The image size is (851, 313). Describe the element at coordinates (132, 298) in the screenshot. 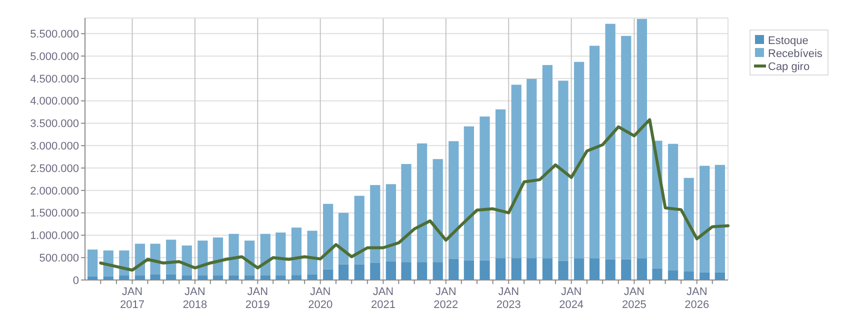

I see `x-tick-label: JAN 2017` at that location.